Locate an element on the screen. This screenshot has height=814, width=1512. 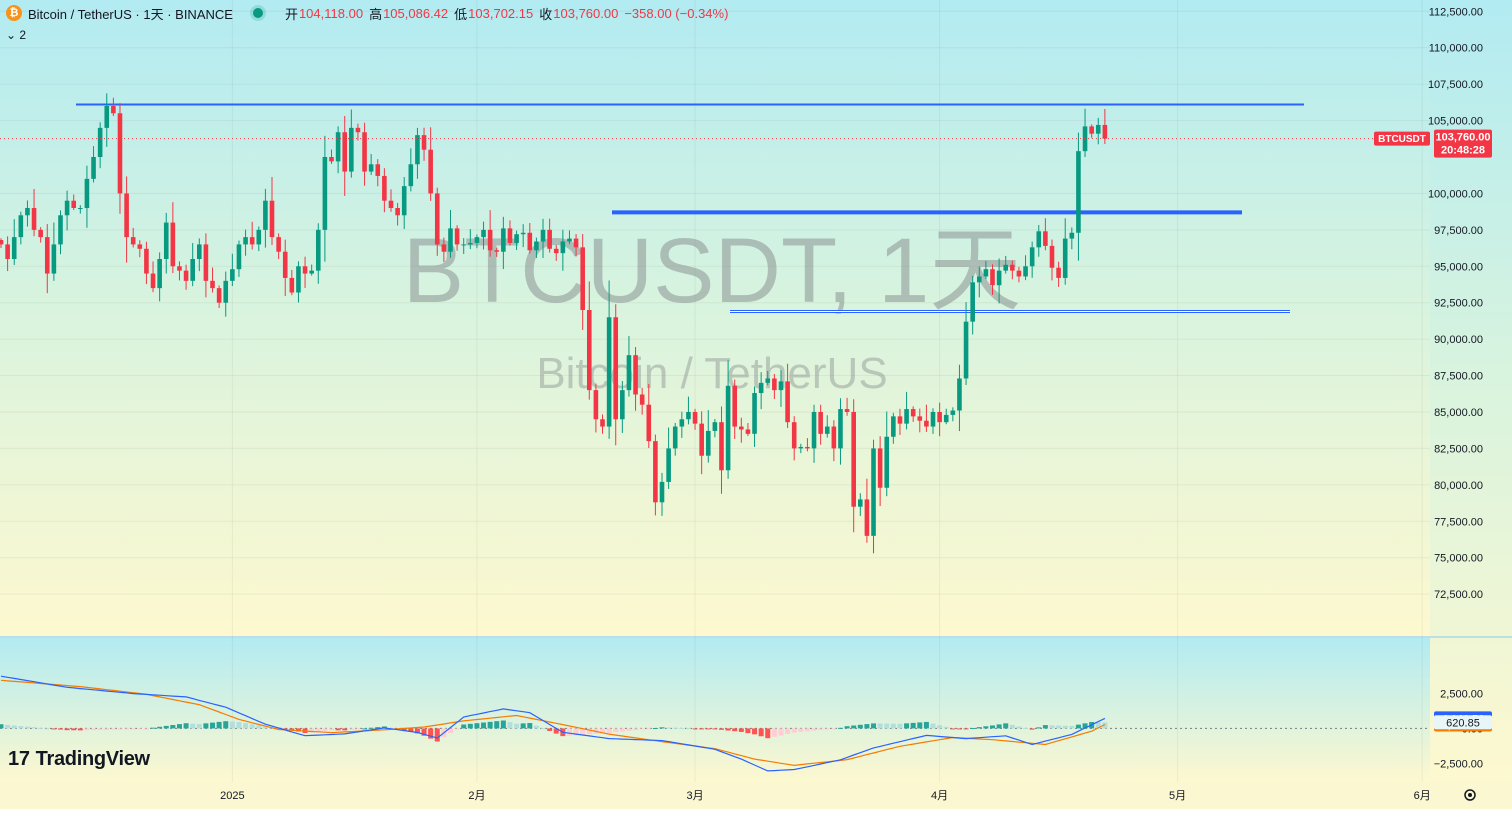
open-label: 开 is located at coordinates (291, 14).